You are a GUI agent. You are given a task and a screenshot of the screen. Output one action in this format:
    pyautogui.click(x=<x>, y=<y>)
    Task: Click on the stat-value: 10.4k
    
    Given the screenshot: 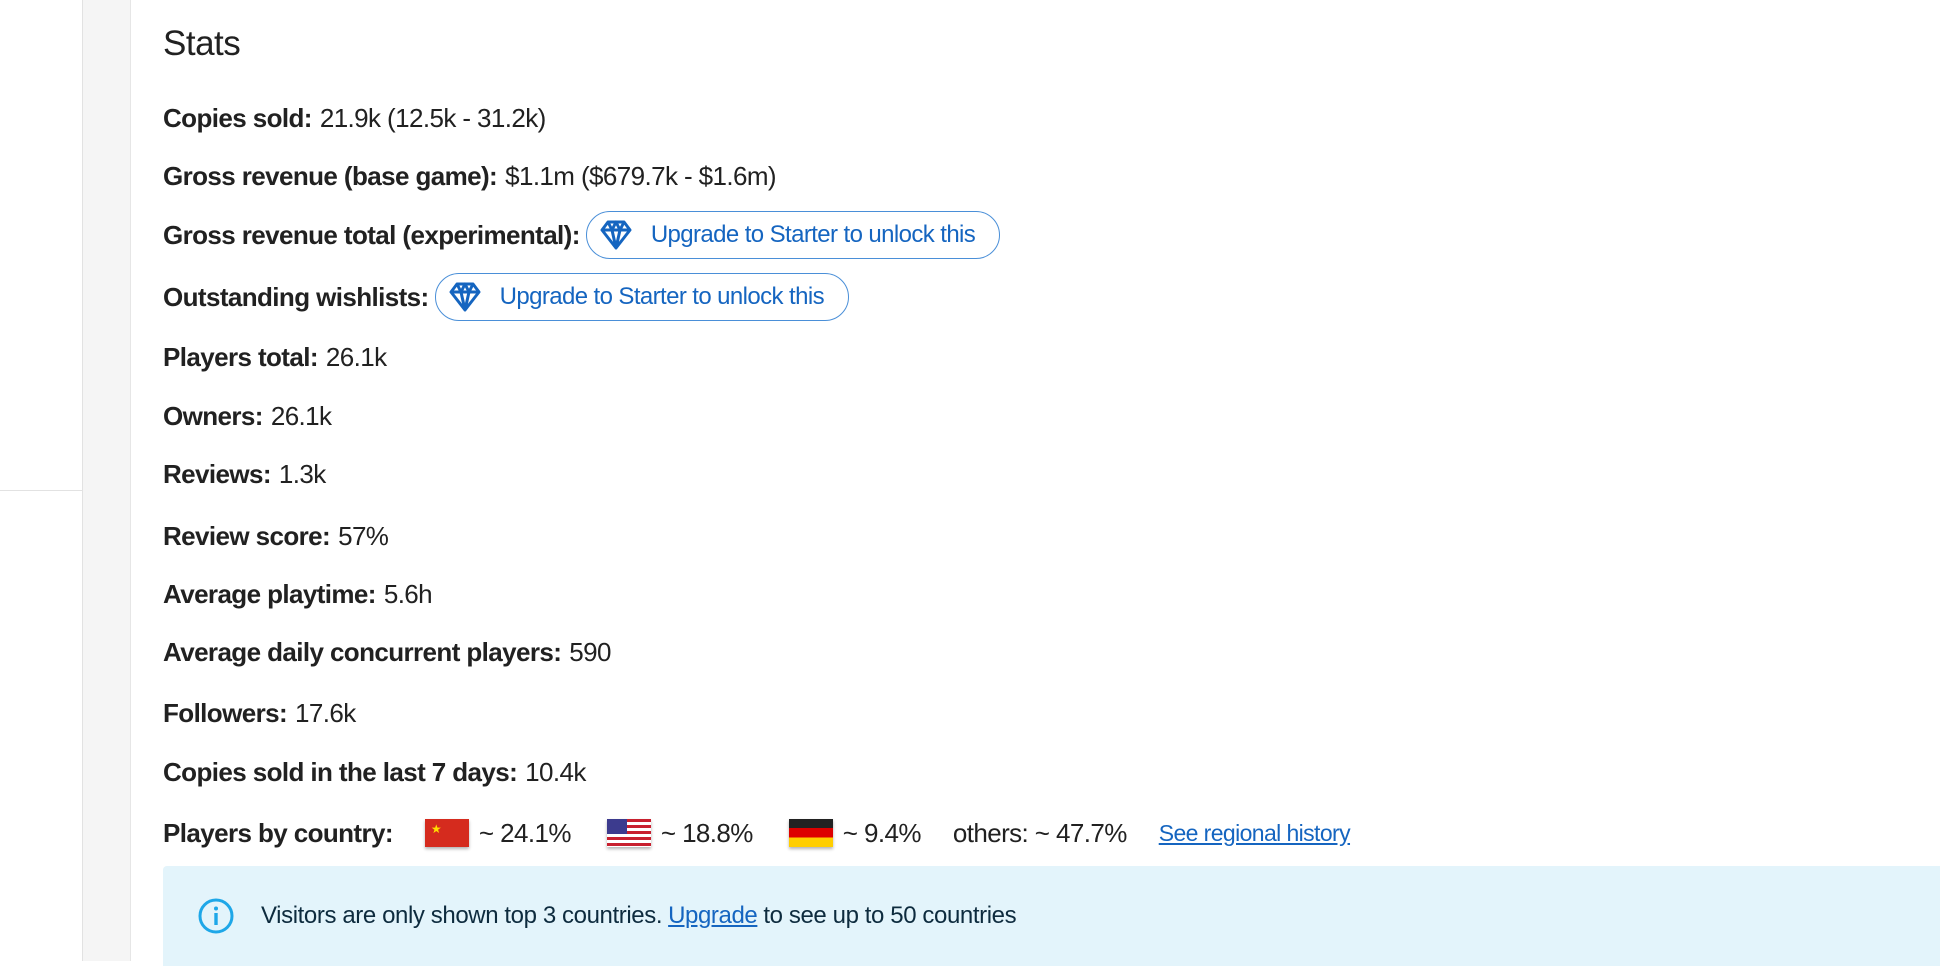 What is the action you would take?
    pyautogui.click(x=555, y=771)
    